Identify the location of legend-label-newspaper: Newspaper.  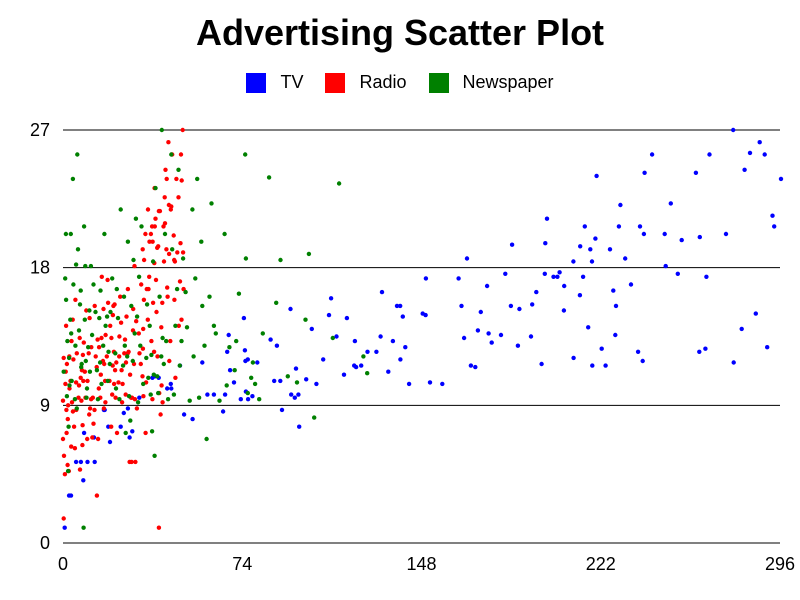
(508, 82).